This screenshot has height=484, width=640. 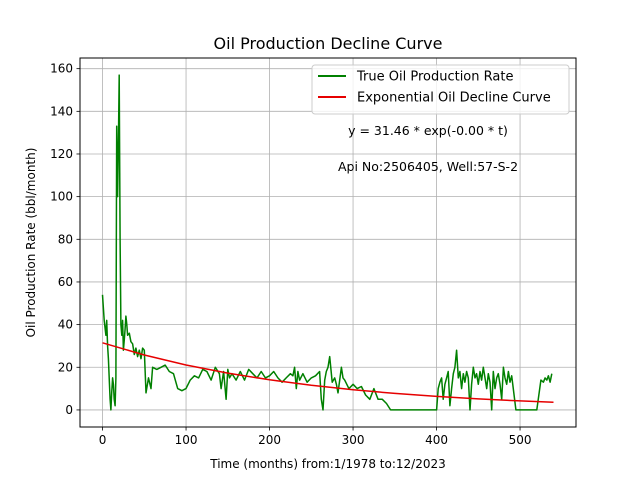 What do you see at coordinates (61, 111) in the screenshot?
I see `y-tick-label: 140` at bounding box center [61, 111].